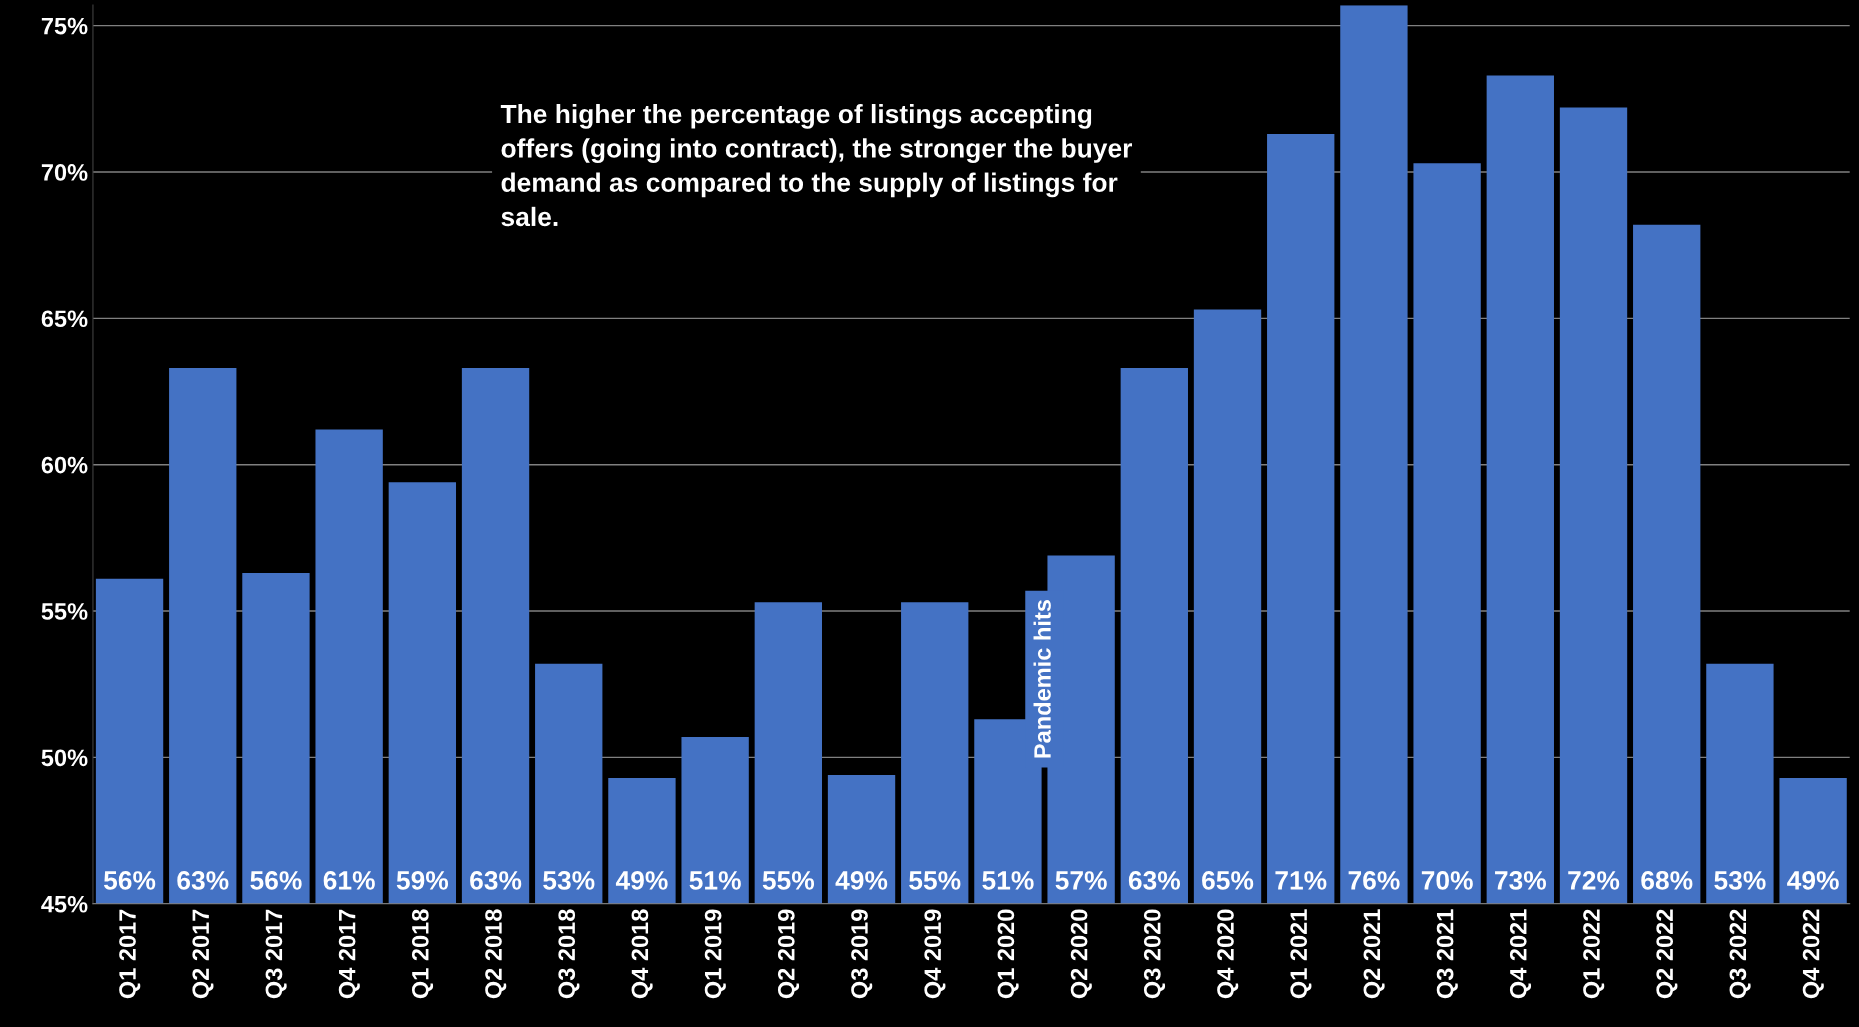 The image size is (1859, 1027). I want to click on data-label: 76%, so click(1374, 880).